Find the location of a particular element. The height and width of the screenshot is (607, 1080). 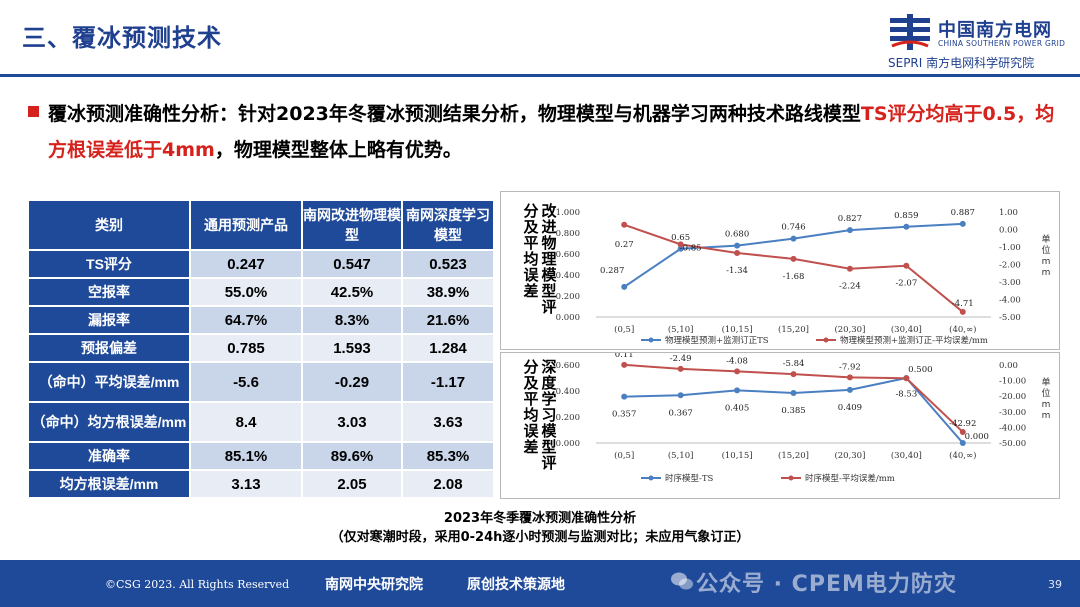

y-right-tick-label: -1.00 is located at coordinates (1010, 248).